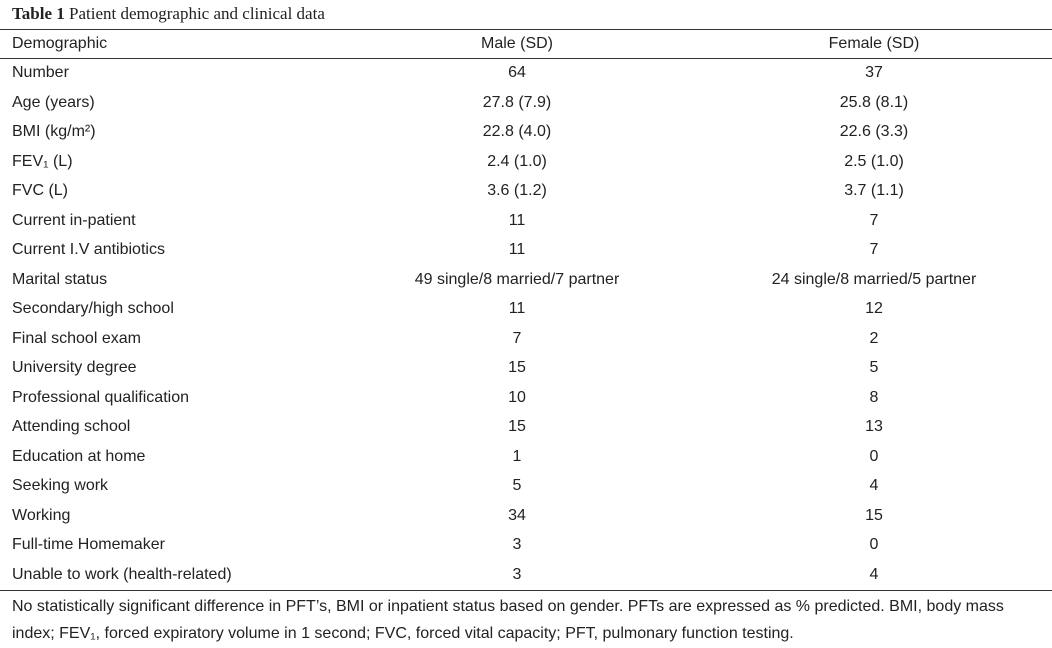 The image size is (1052, 648). What do you see at coordinates (74, 368) in the screenshot?
I see `row-label: University degree` at bounding box center [74, 368].